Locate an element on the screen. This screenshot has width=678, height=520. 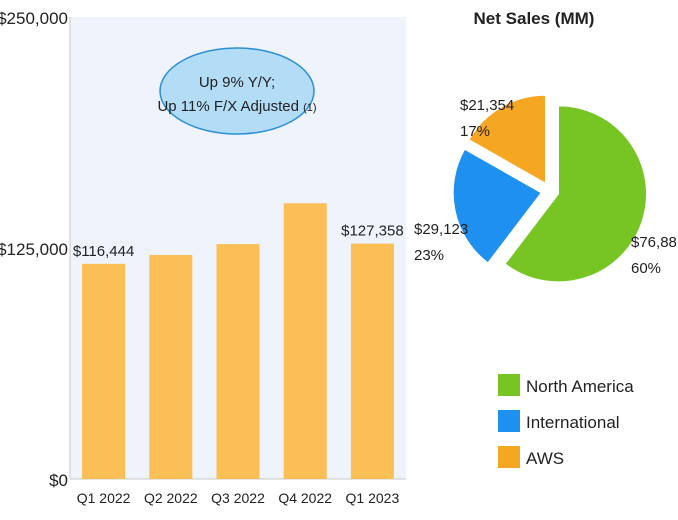
legend-swatch-international is located at coordinates (509, 421).